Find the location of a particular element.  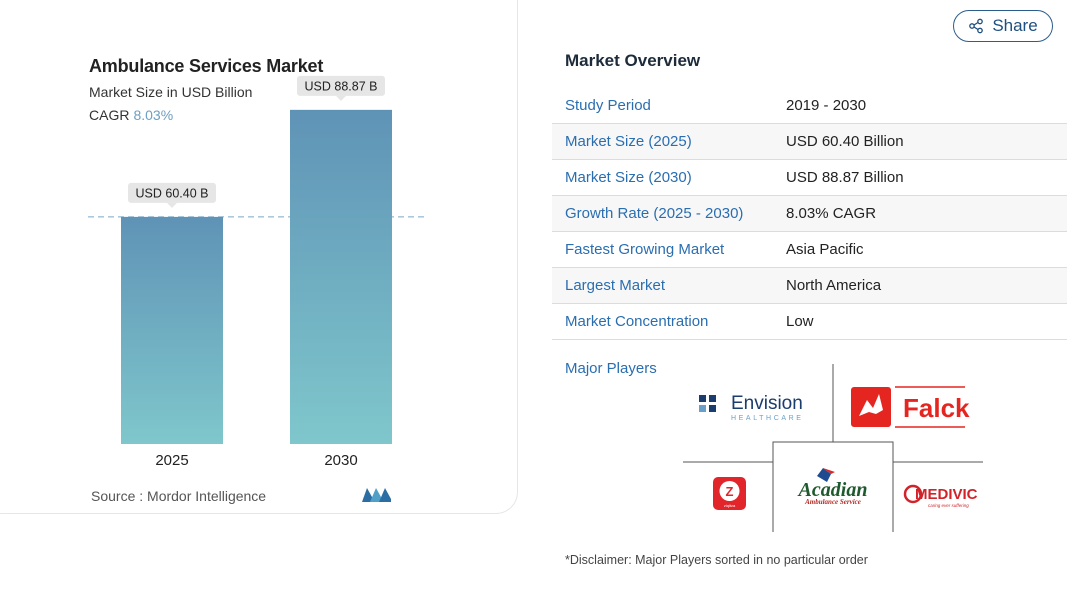

ziqitza-logo-sub: ziqitza is located at coordinates (730, 505).